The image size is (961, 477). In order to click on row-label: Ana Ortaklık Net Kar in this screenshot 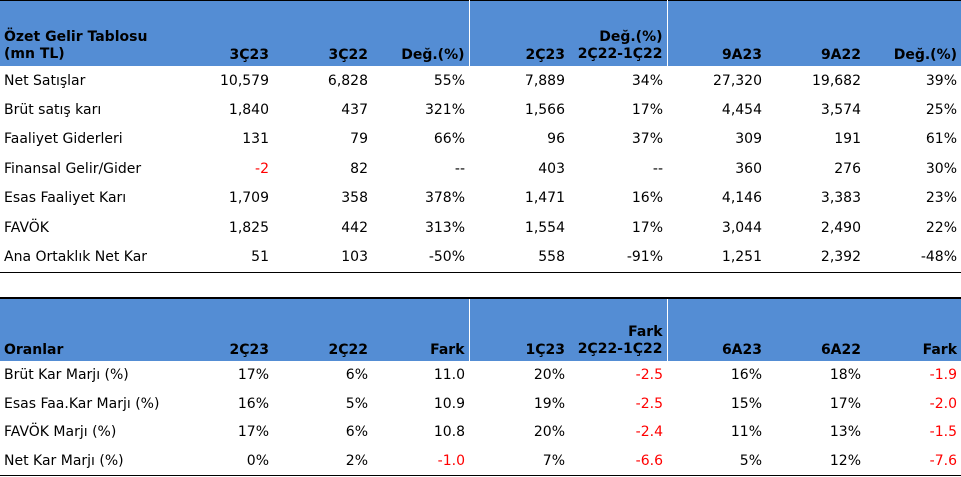, I will do `click(76, 257)`.